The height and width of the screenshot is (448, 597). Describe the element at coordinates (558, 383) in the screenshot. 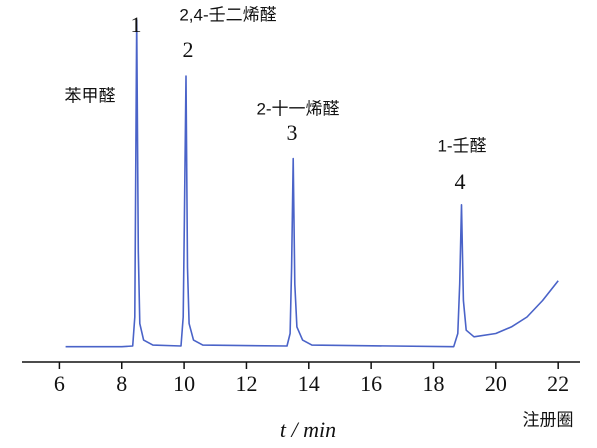

I see `x-tick-label: 22` at that location.